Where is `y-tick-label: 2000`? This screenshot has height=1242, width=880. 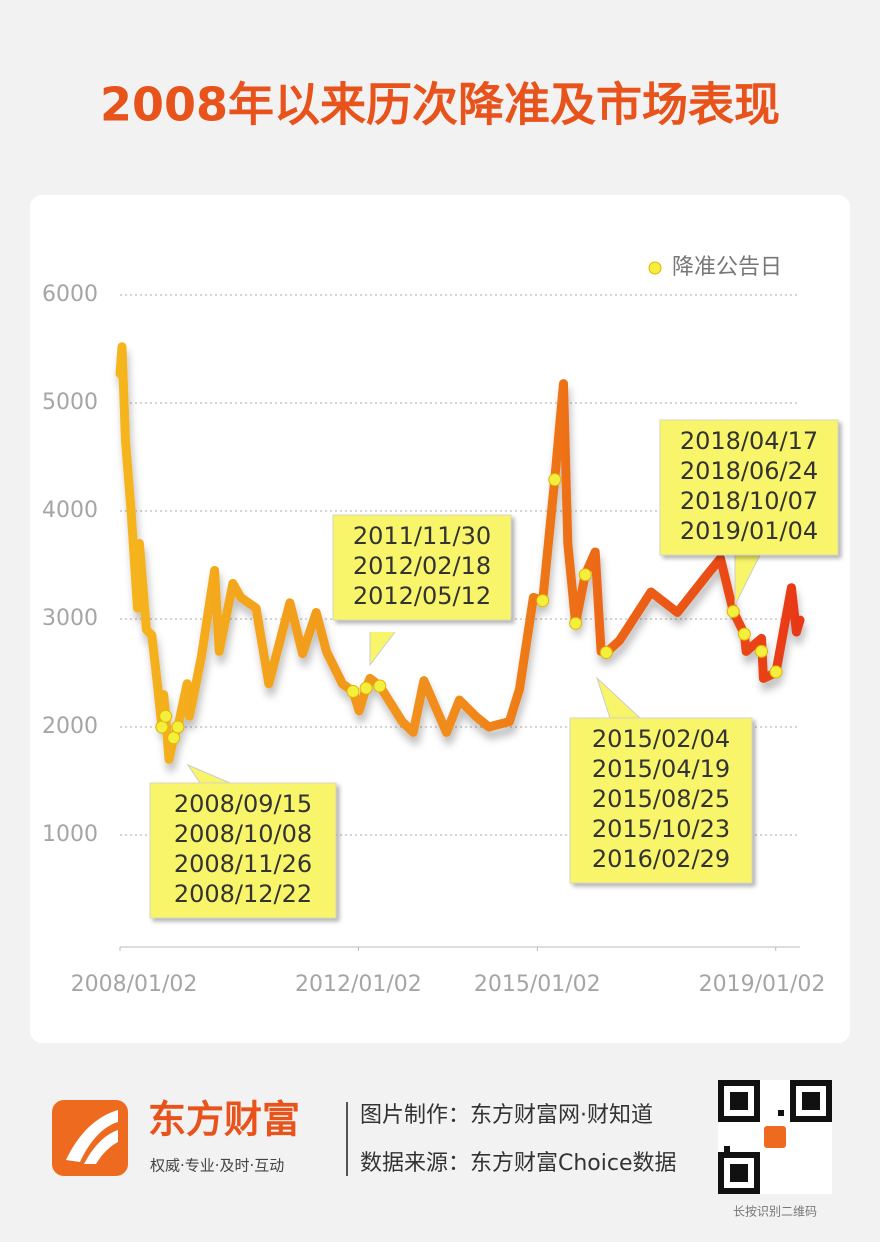
y-tick-label: 2000 is located at coordinates (70, 726).